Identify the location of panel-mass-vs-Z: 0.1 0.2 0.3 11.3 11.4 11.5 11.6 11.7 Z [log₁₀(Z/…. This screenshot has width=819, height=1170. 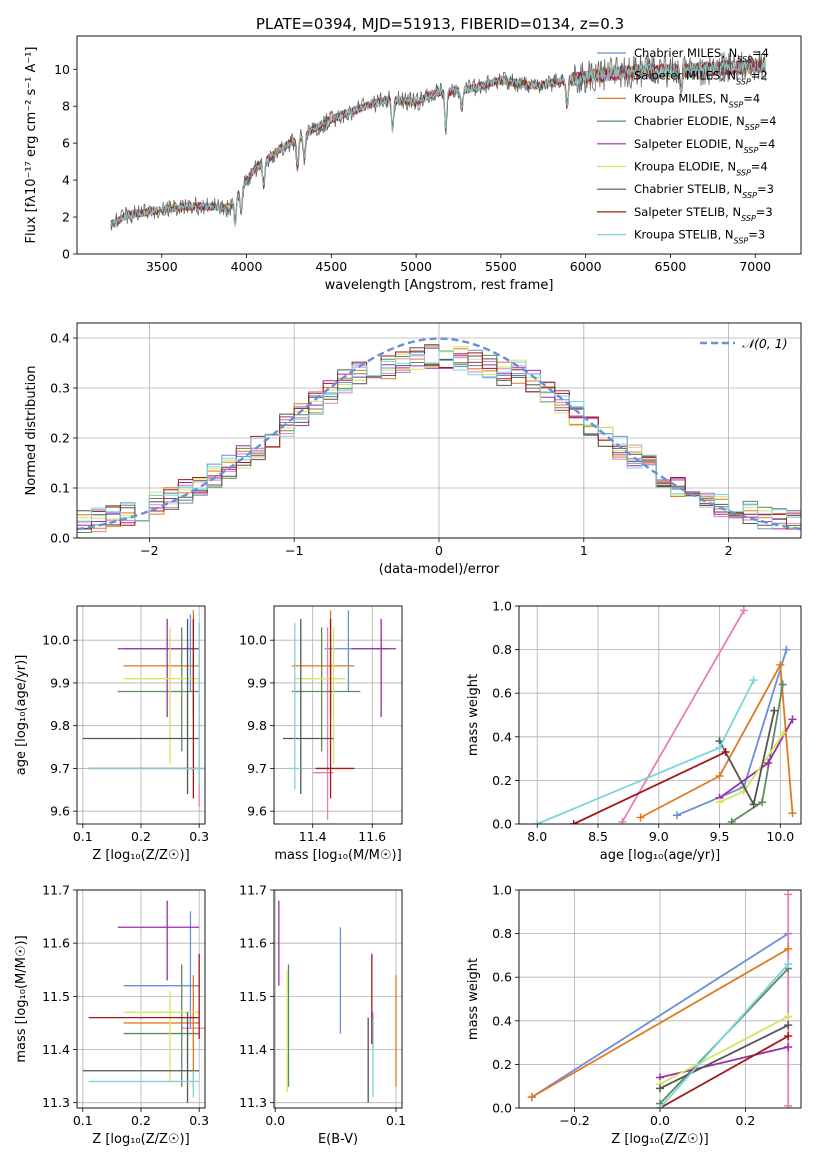
(111, 1015).